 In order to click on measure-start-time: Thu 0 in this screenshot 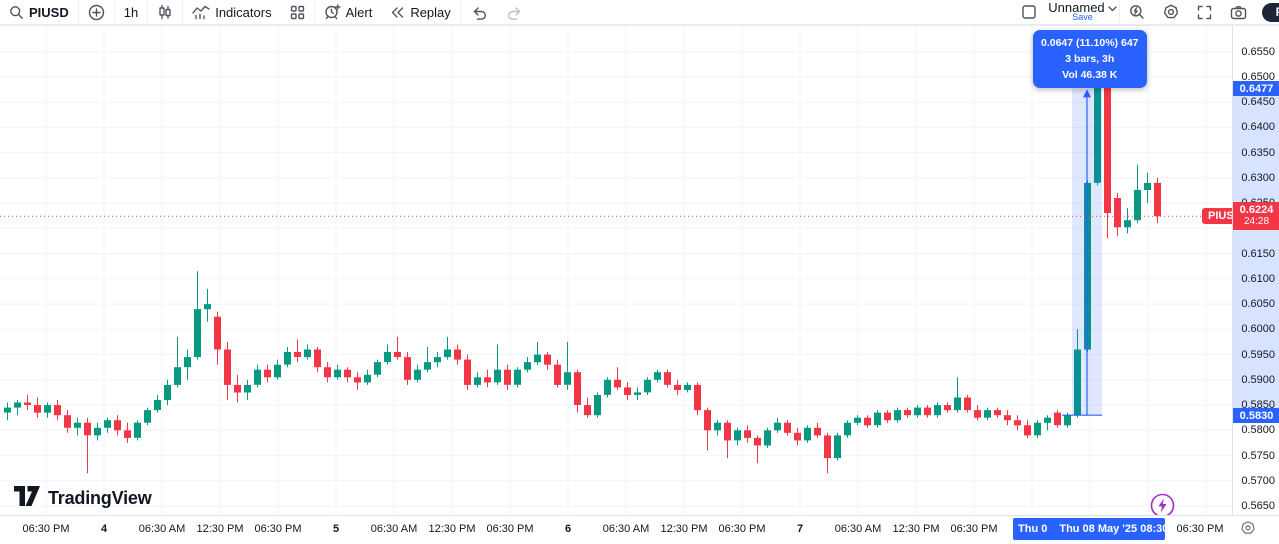, I will do `click(1033, 529)`.